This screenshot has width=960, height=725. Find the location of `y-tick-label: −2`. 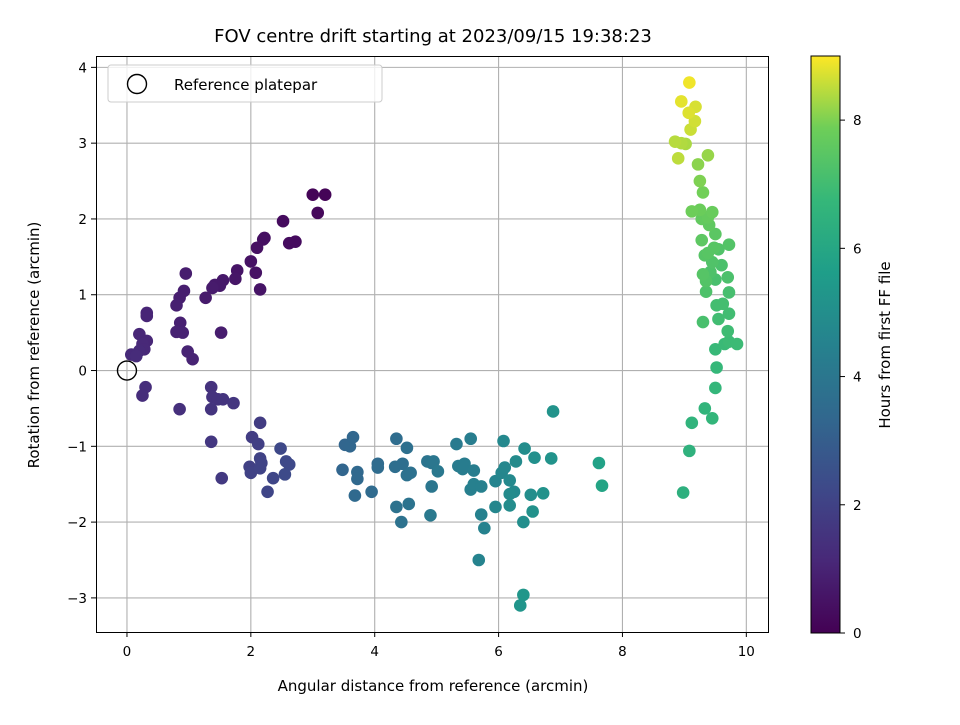

y-tick-label: −2 is located at coordinates (77, 523).